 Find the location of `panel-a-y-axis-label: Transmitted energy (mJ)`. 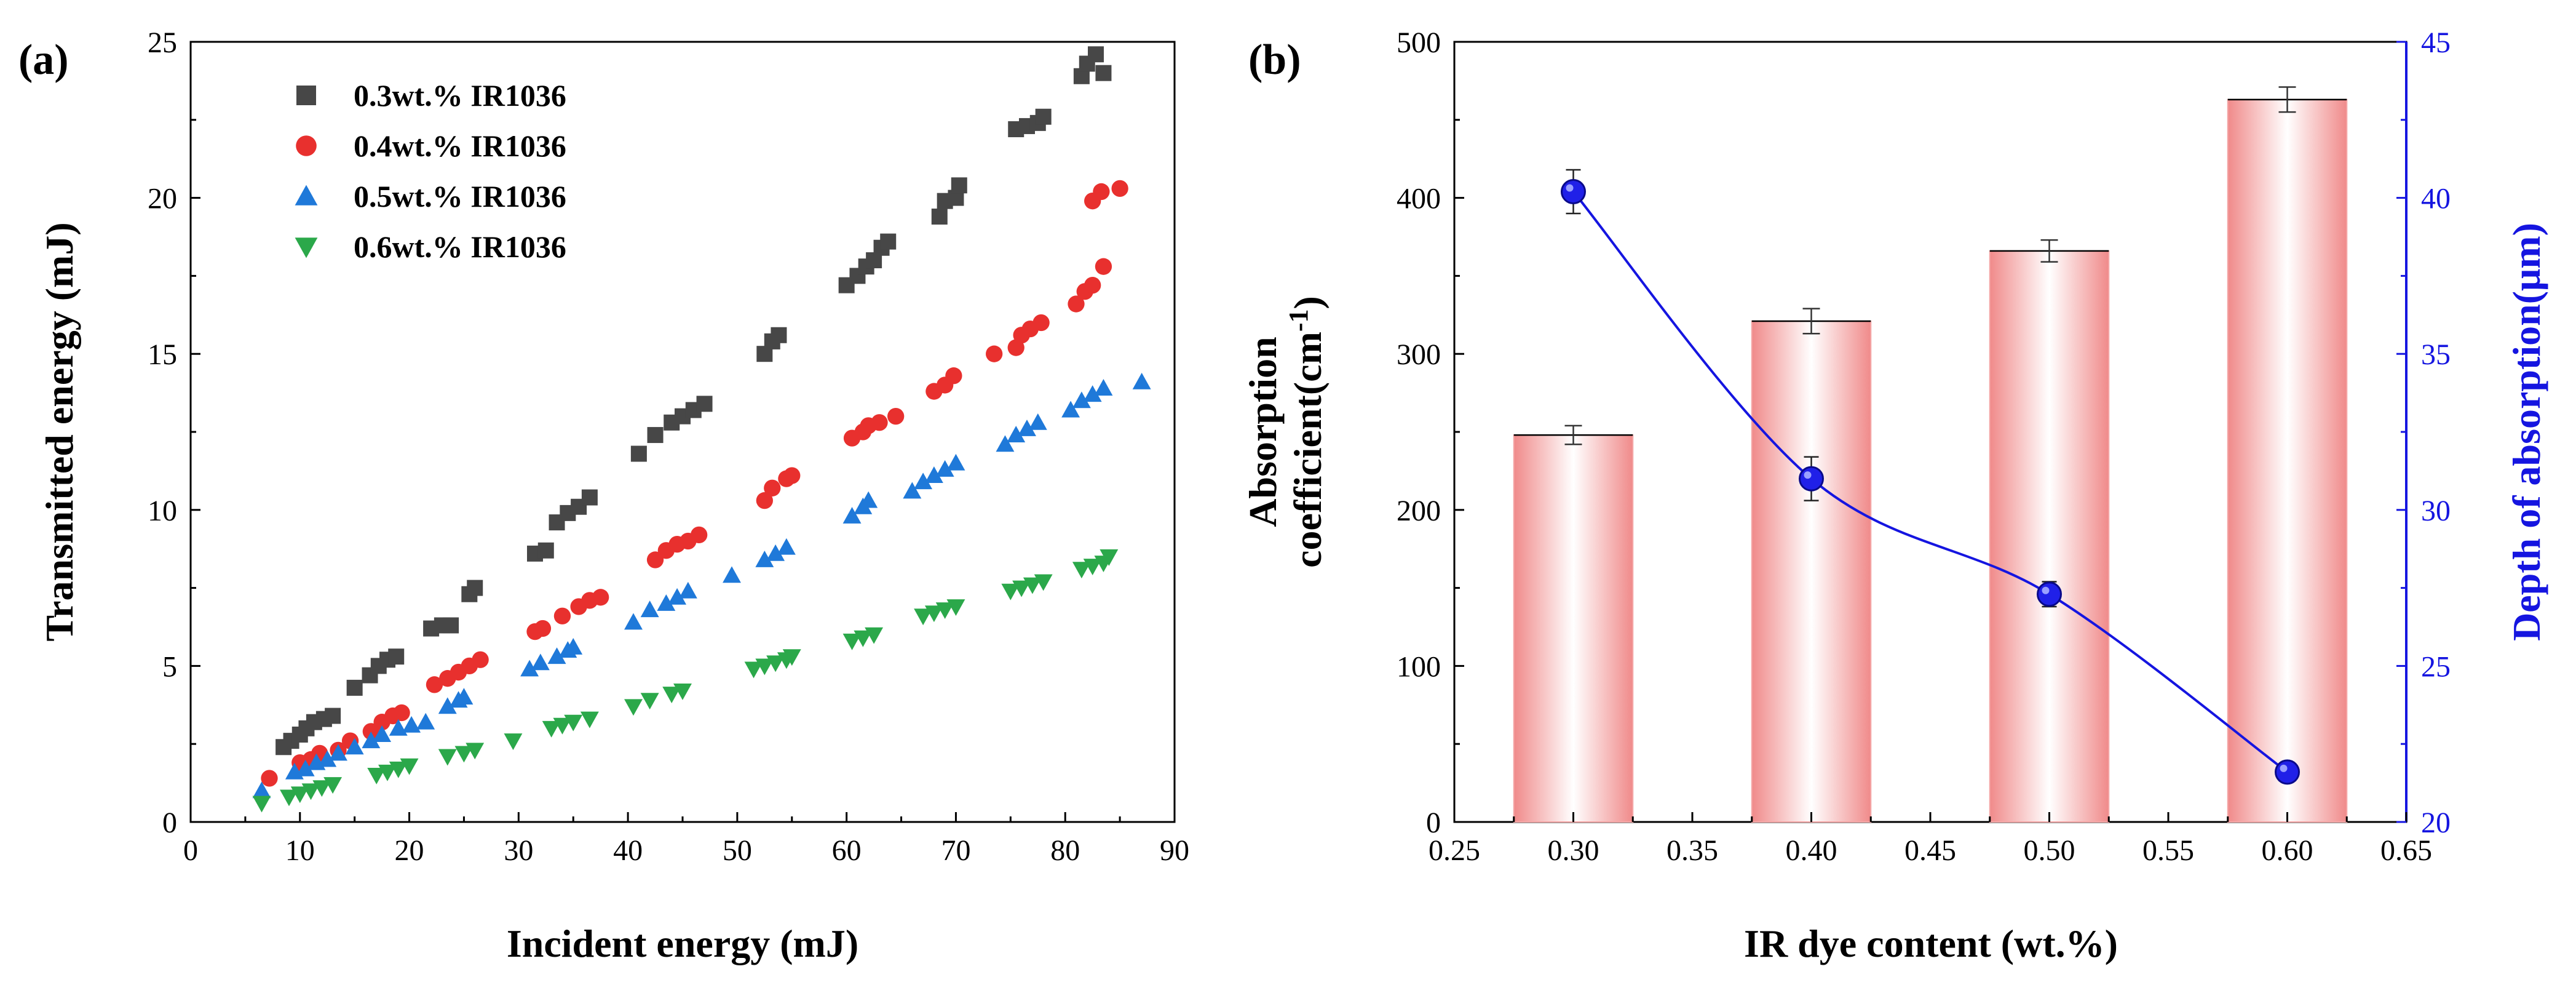

panel-a-y-axis-label: Transmitted energy (mJ) is located at coordinates (59, 432).